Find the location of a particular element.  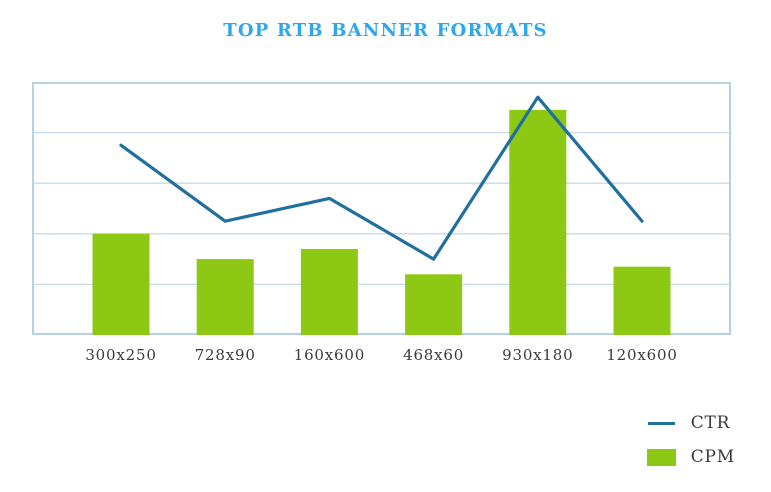

x-axis-label-300x250: 300x250 is located at coordinates (121, 355).